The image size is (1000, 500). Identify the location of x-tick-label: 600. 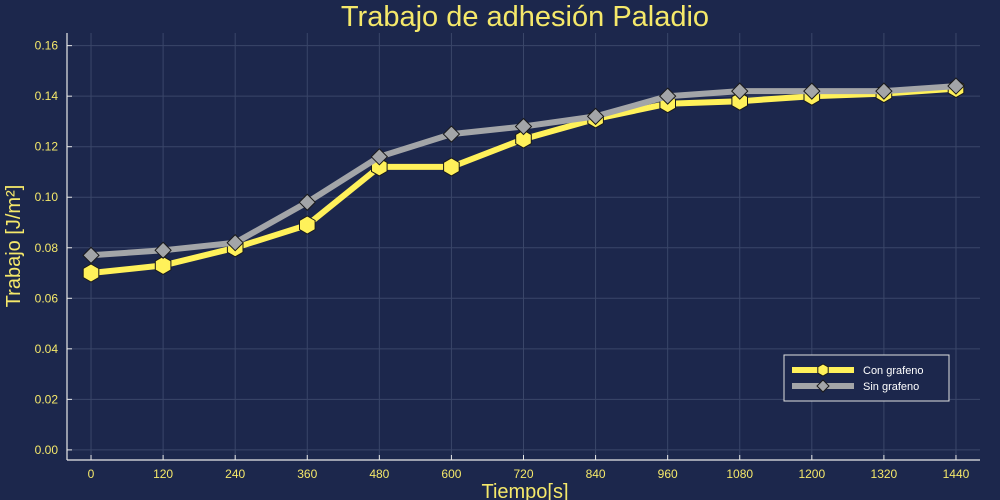
(451, 474).